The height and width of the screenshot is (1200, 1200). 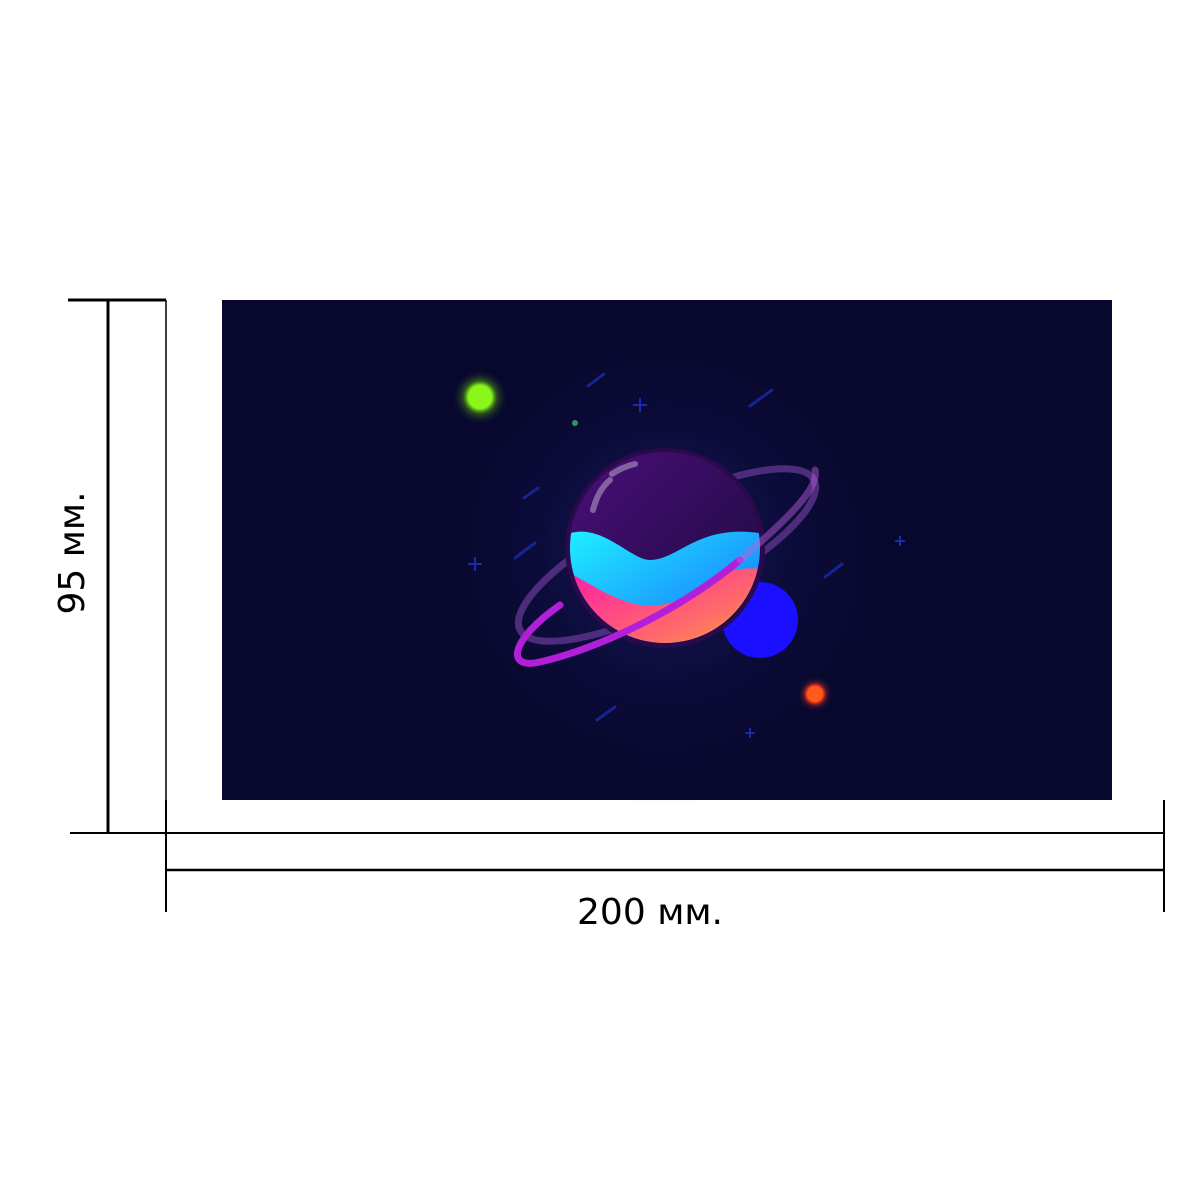 I want to click on tiny-star, so click(x=575, y=423).